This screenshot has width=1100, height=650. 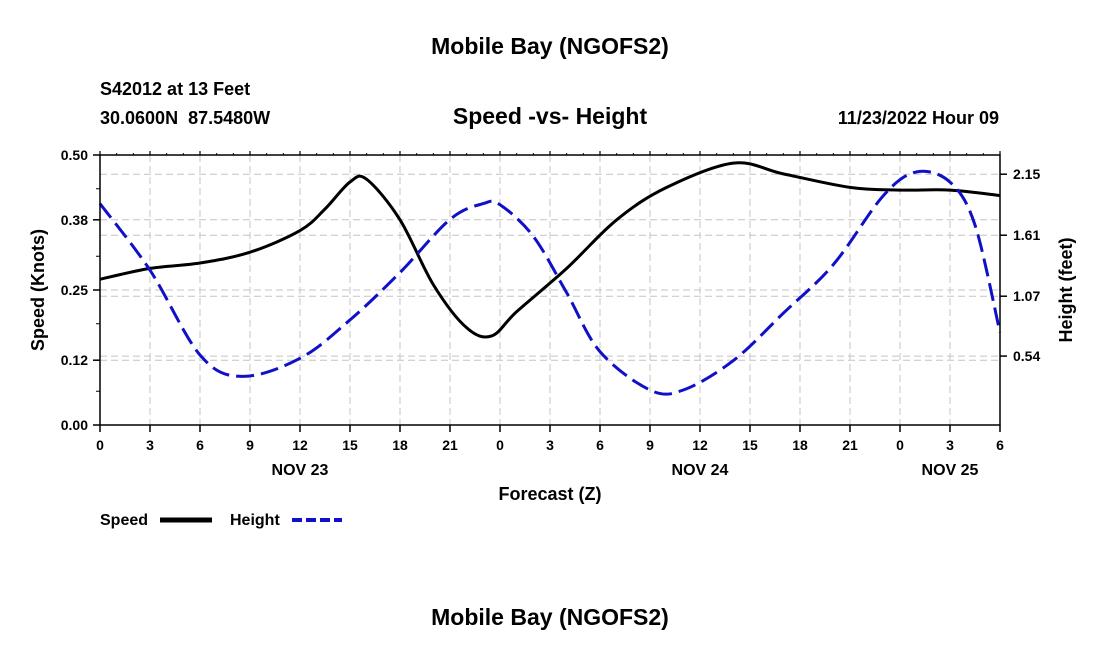 What do you see at coordinates (74, 290) in the screenshot?
I see `y-left-tick-label: 0.25` at bounding box center [74, 290].